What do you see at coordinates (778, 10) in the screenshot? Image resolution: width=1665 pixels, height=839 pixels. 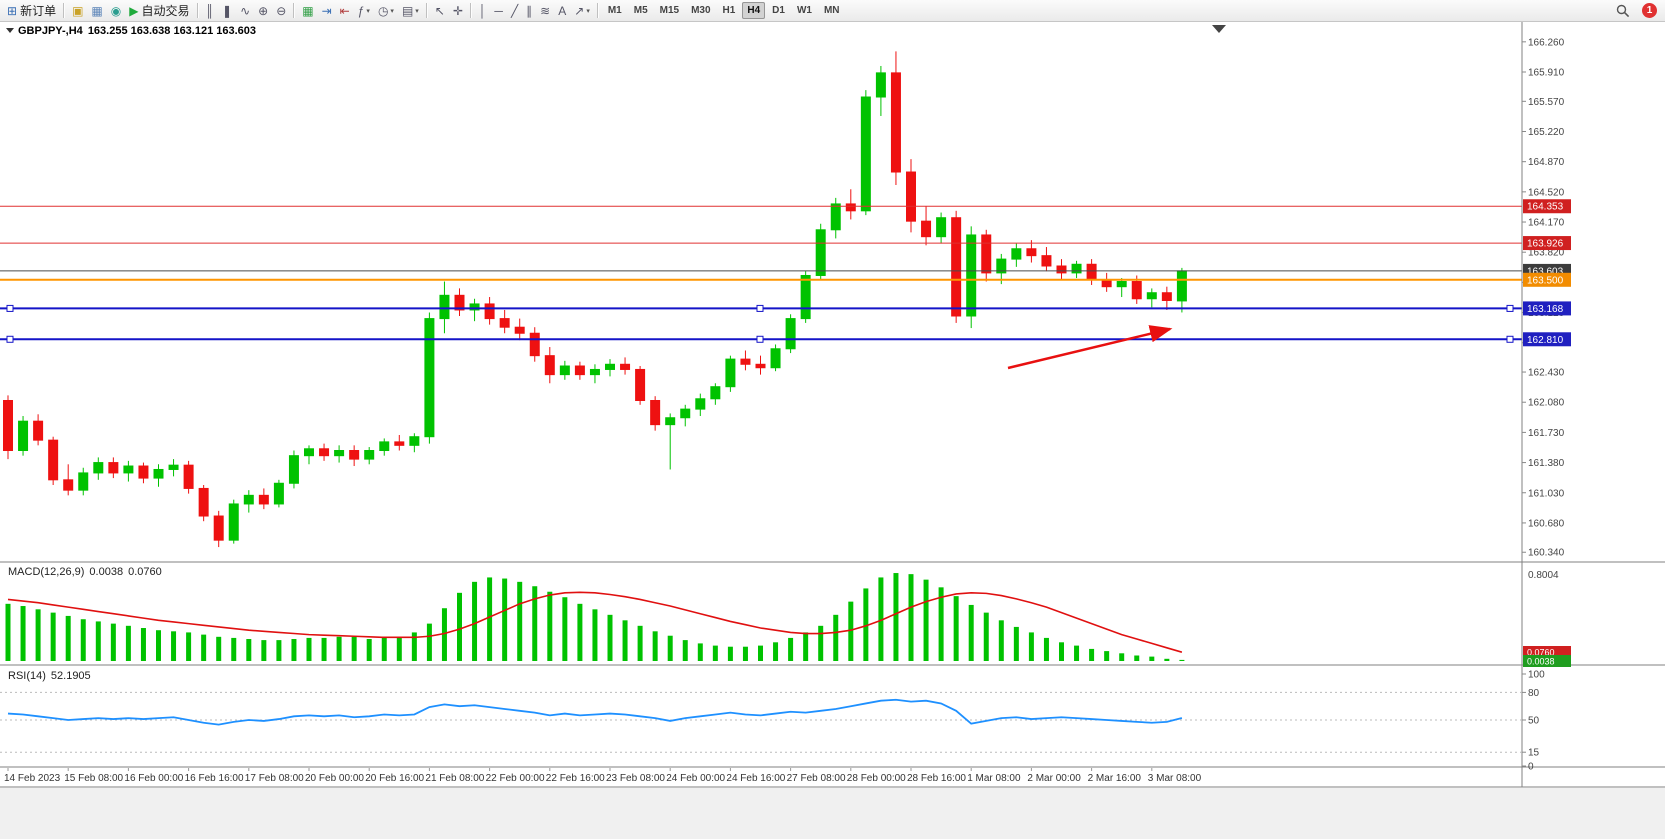 I see `timeframe-d1: D1` at bounding box center [778, 10].